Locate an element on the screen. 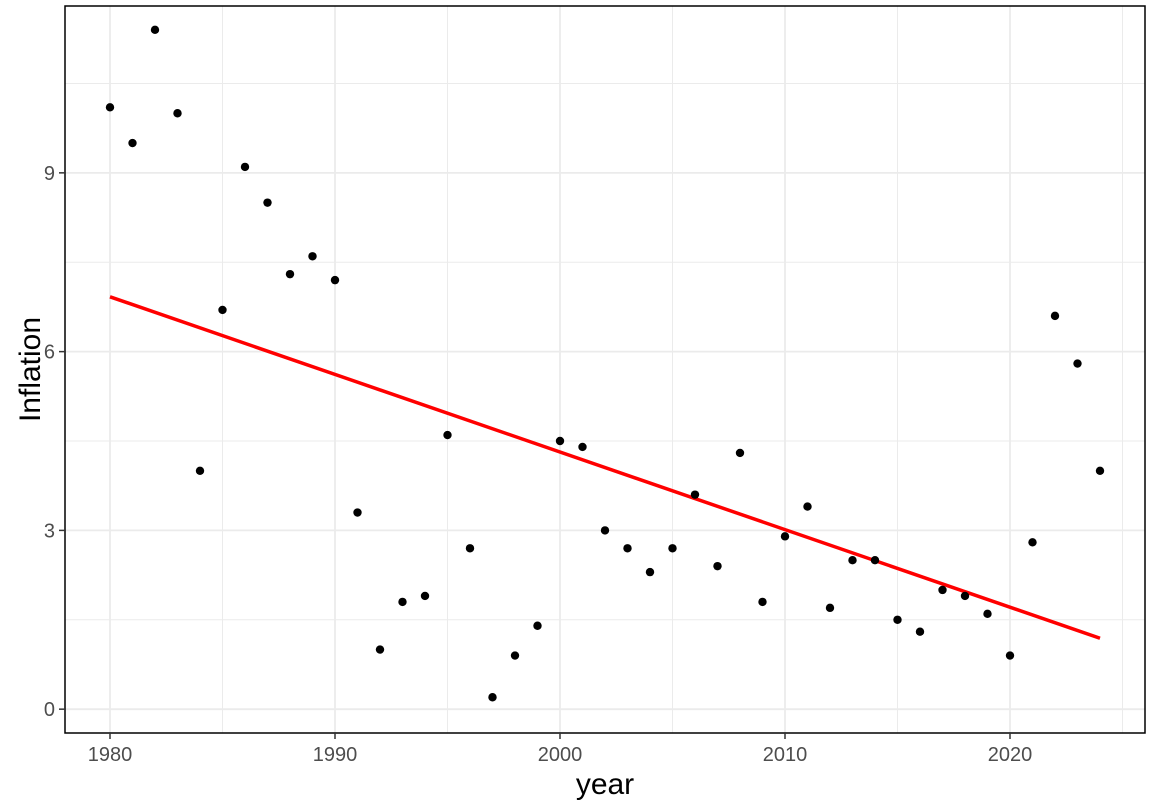  y-tick-label: 0 is located at coordinates (49, 710).